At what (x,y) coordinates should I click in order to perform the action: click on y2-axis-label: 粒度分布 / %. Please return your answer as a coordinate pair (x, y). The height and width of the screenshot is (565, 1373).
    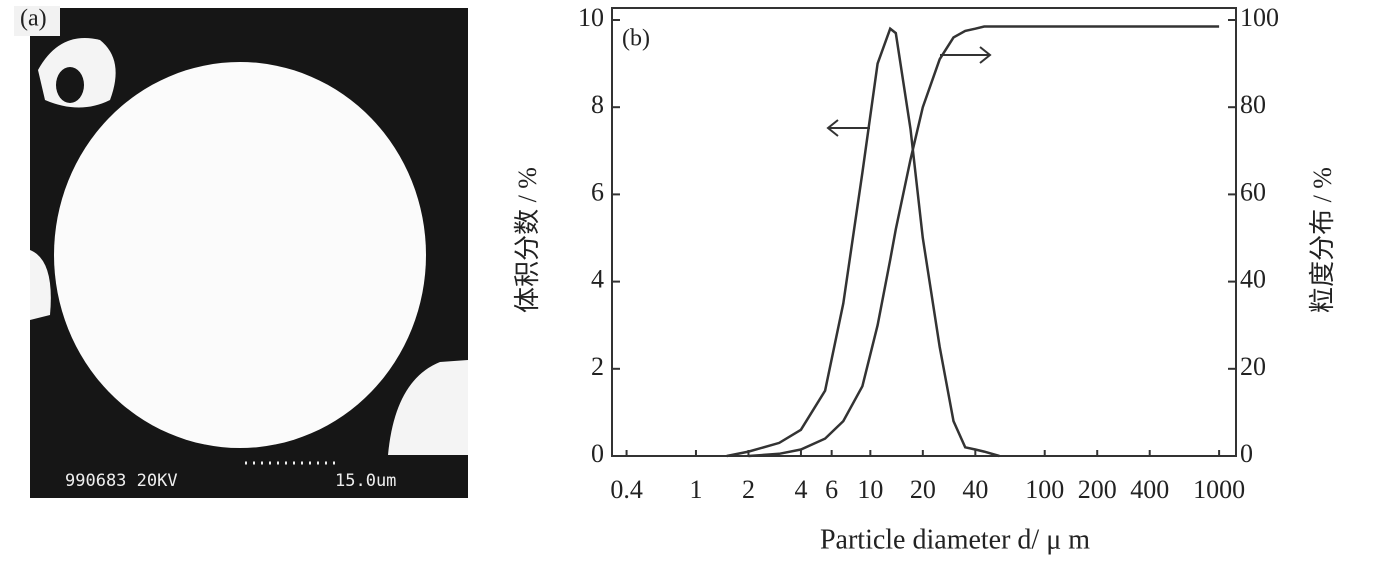
    Looking at the image, I should click on (1322, 240).